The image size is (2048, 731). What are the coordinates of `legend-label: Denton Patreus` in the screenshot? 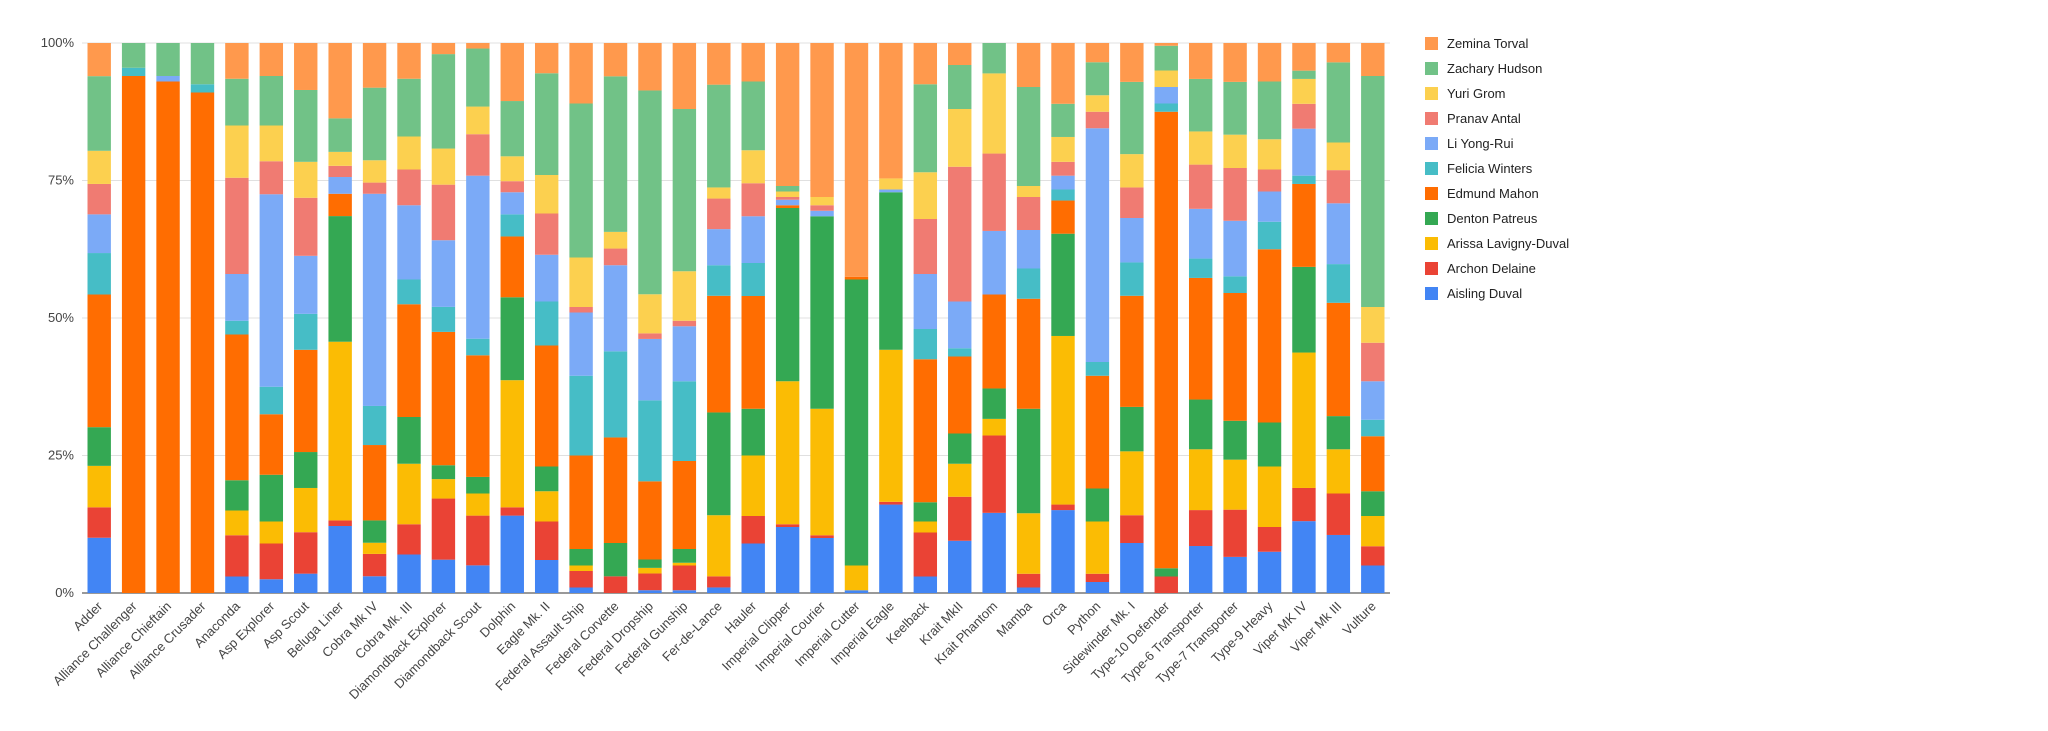 It's located at (1492, 218).